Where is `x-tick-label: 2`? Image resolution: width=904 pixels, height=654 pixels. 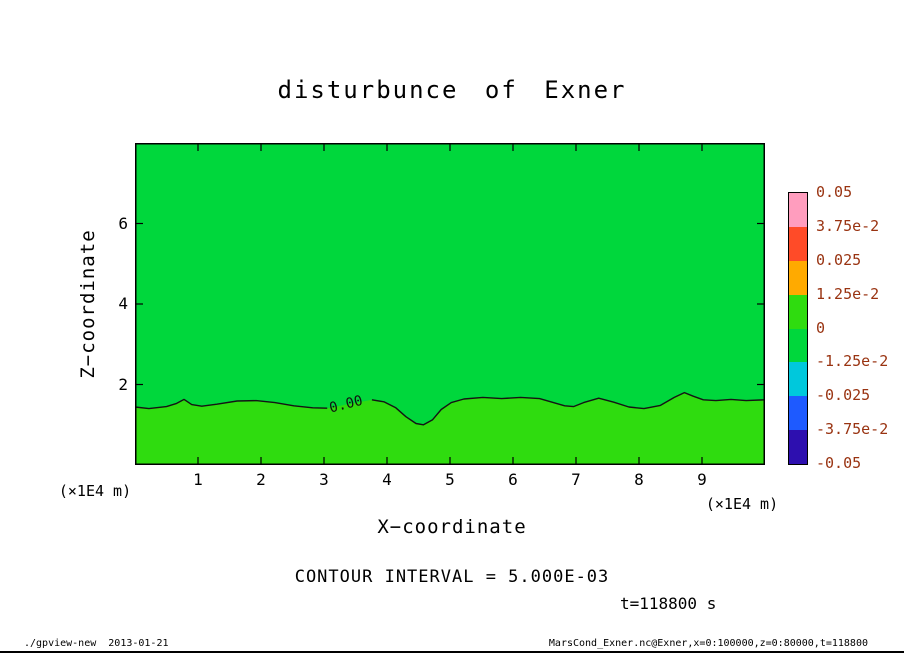
x-tick-label: 2 is located at coordinates (261, 479).